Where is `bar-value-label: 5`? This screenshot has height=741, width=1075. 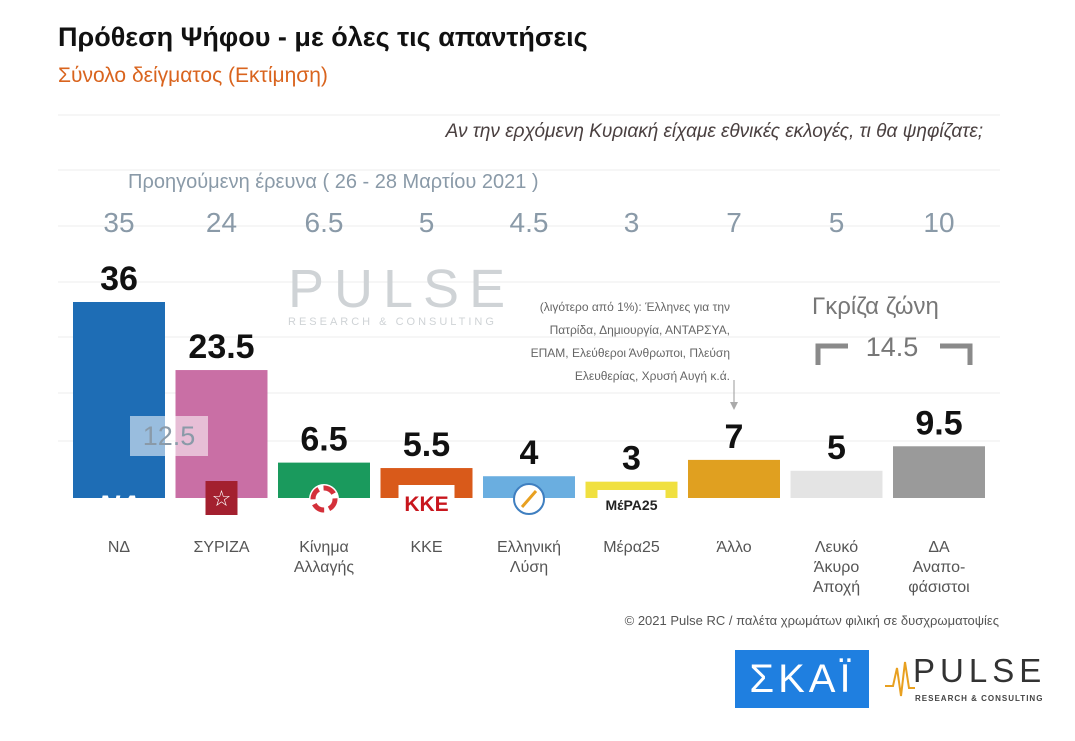 bar-value-label: 5 is located at coordinates (836, 448).